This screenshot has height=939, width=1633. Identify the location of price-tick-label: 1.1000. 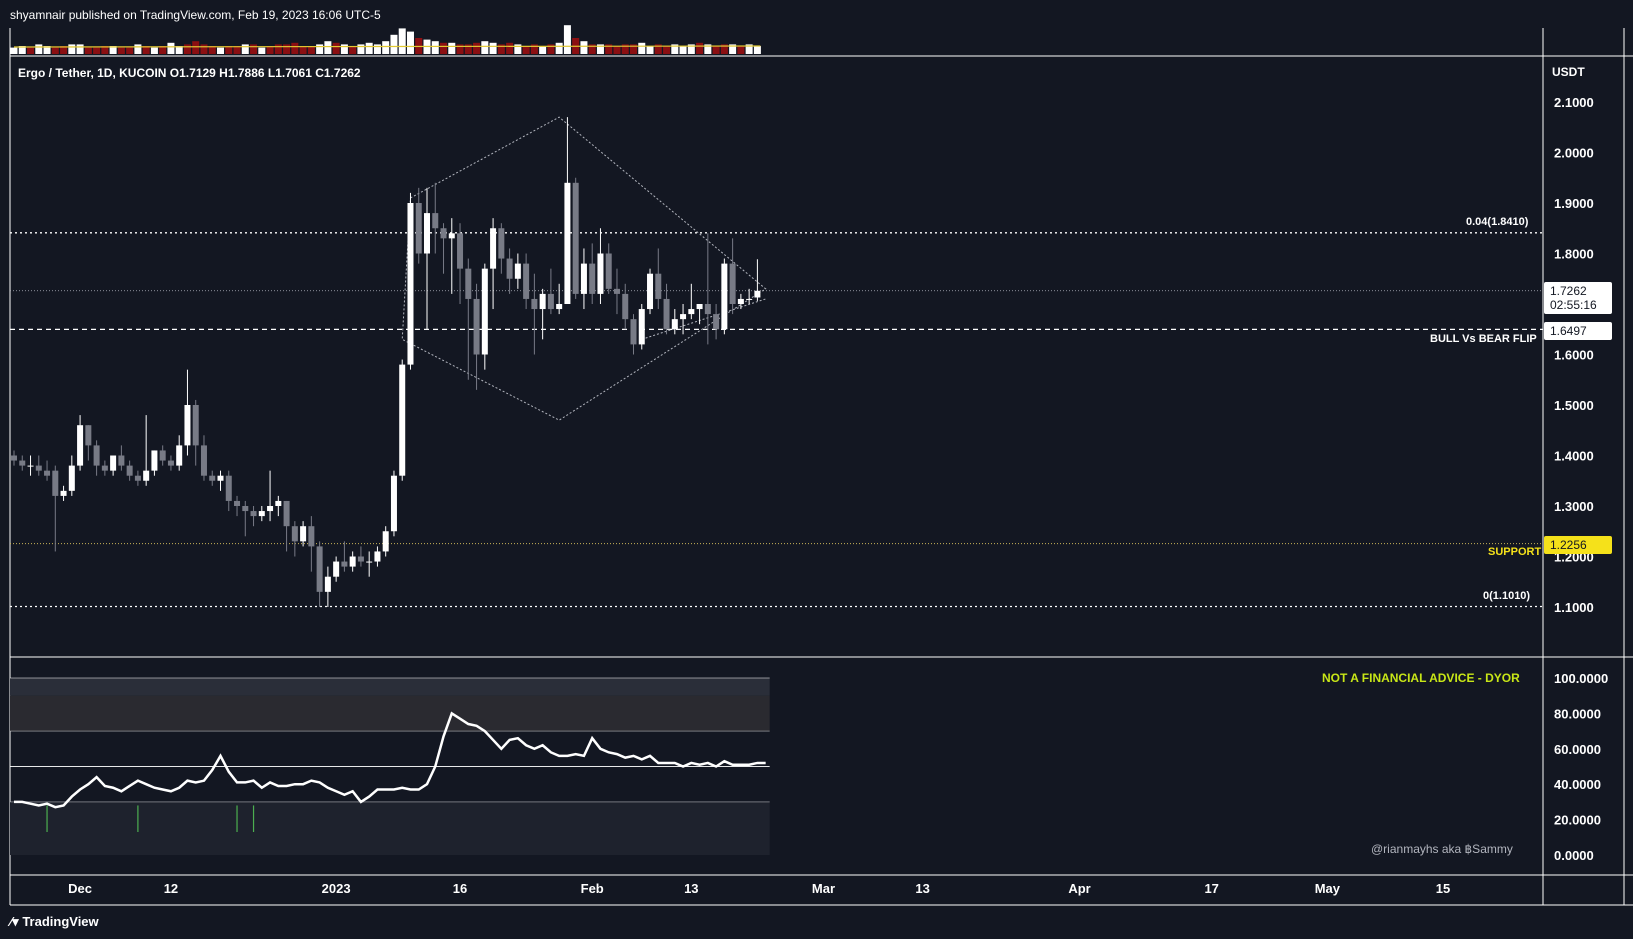
(1574, 607).